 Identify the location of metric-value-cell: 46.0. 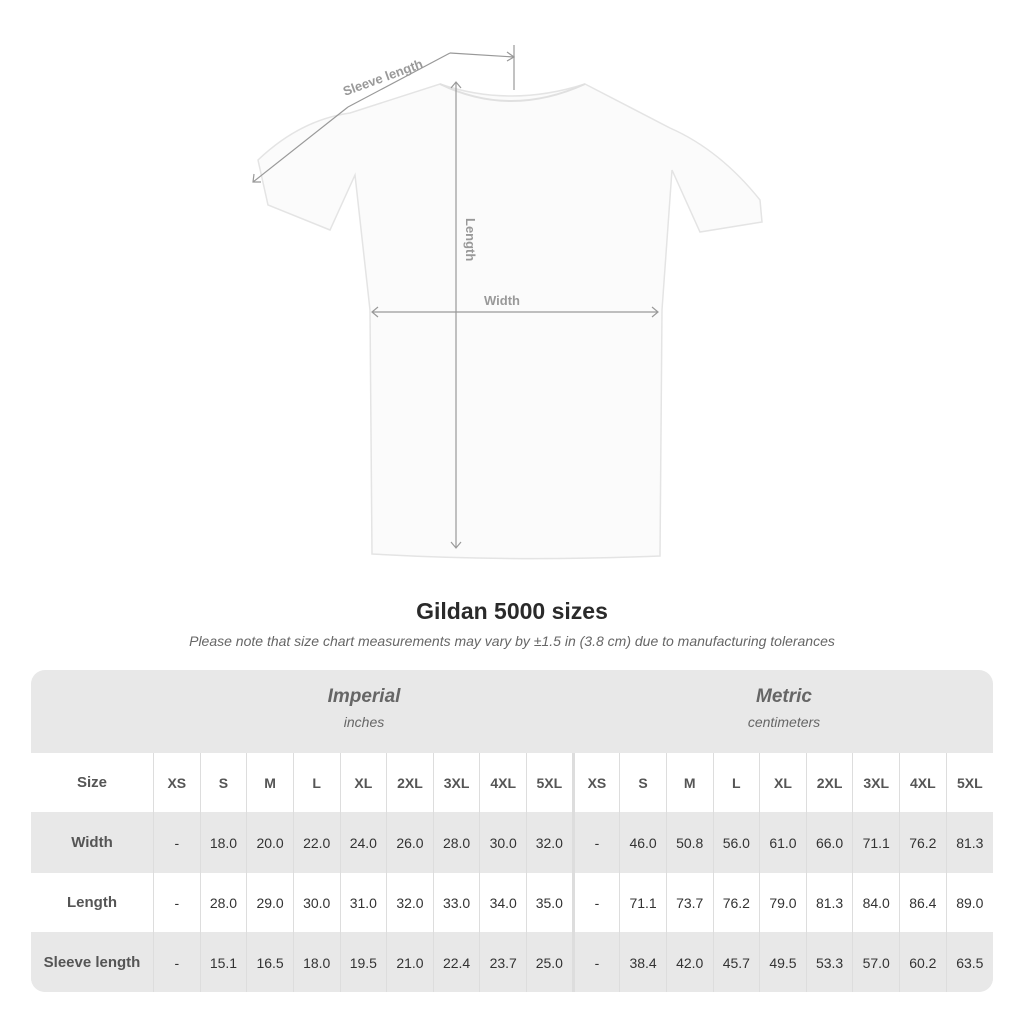
(643, 842).